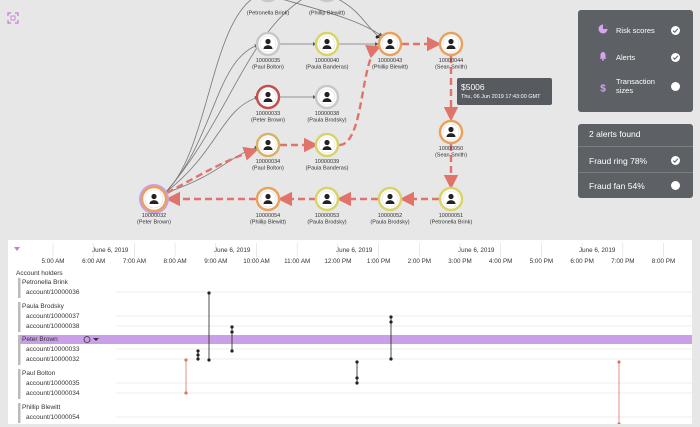 The height and width of the screenshot is (427, 700). What do you see at coordinates (663, 261) in the screenshot?
I see `timeline-time-label: 8:00 PM` at bounding box center [663, 261].